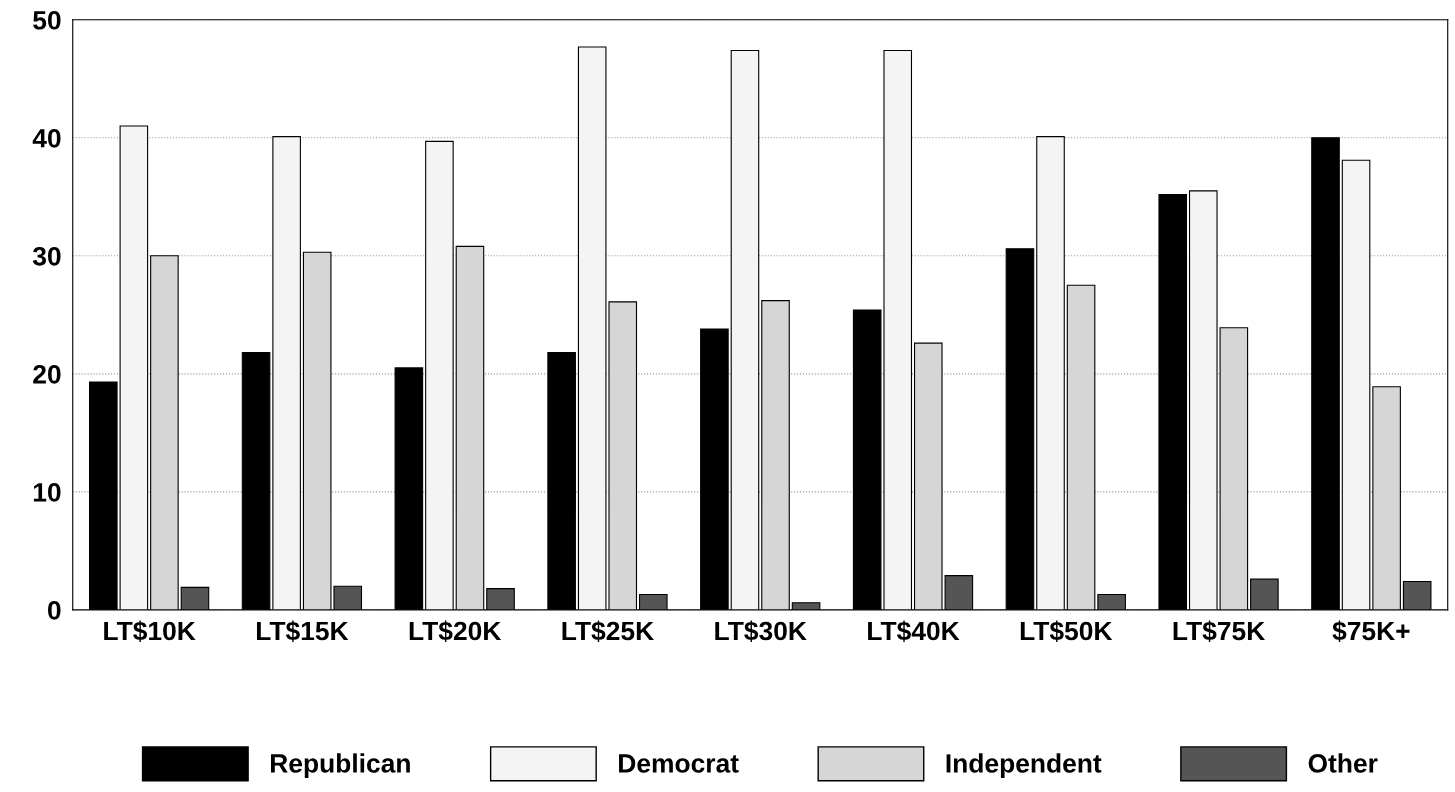 The height and width of the screenshot is (792, 1455). Describe the element at coordinates (302, 631) in the screenshot. I see `x-tick-label: LT$15K` at that location.